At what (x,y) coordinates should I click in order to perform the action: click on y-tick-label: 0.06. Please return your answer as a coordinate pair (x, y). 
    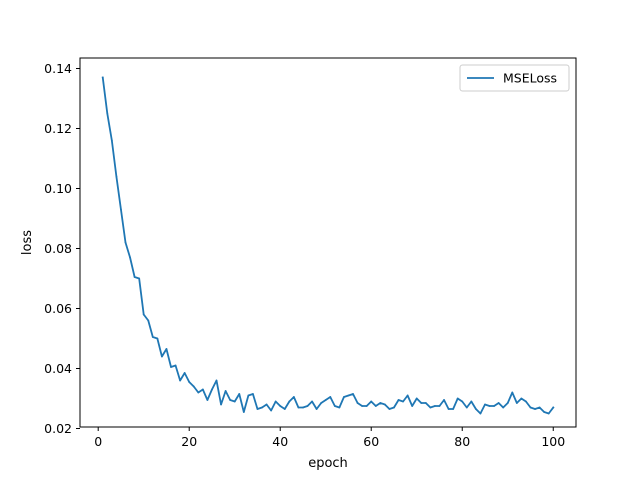
    Looking at the image, I should click on (58, 308).